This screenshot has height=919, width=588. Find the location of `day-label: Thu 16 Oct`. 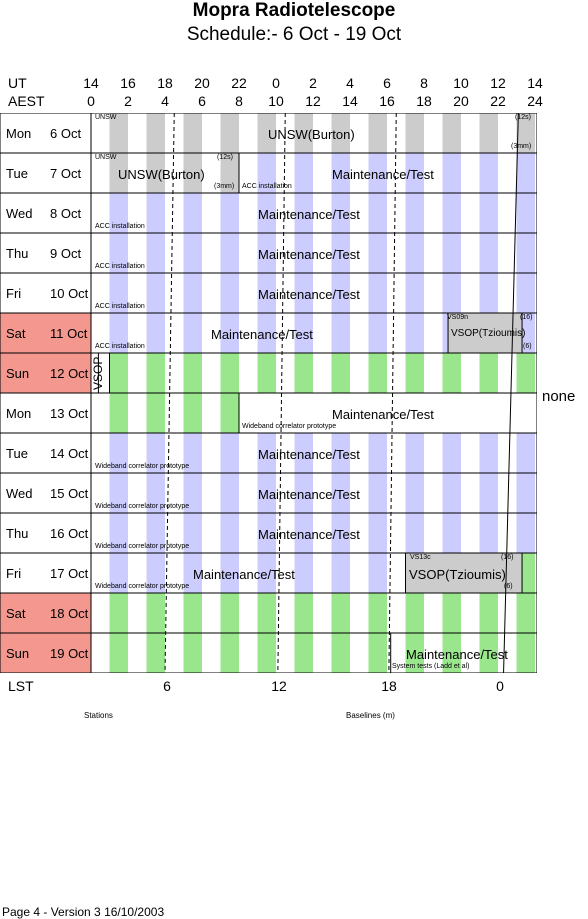

day-label: Thu 16 Oct is located at coordinates (45, 533).